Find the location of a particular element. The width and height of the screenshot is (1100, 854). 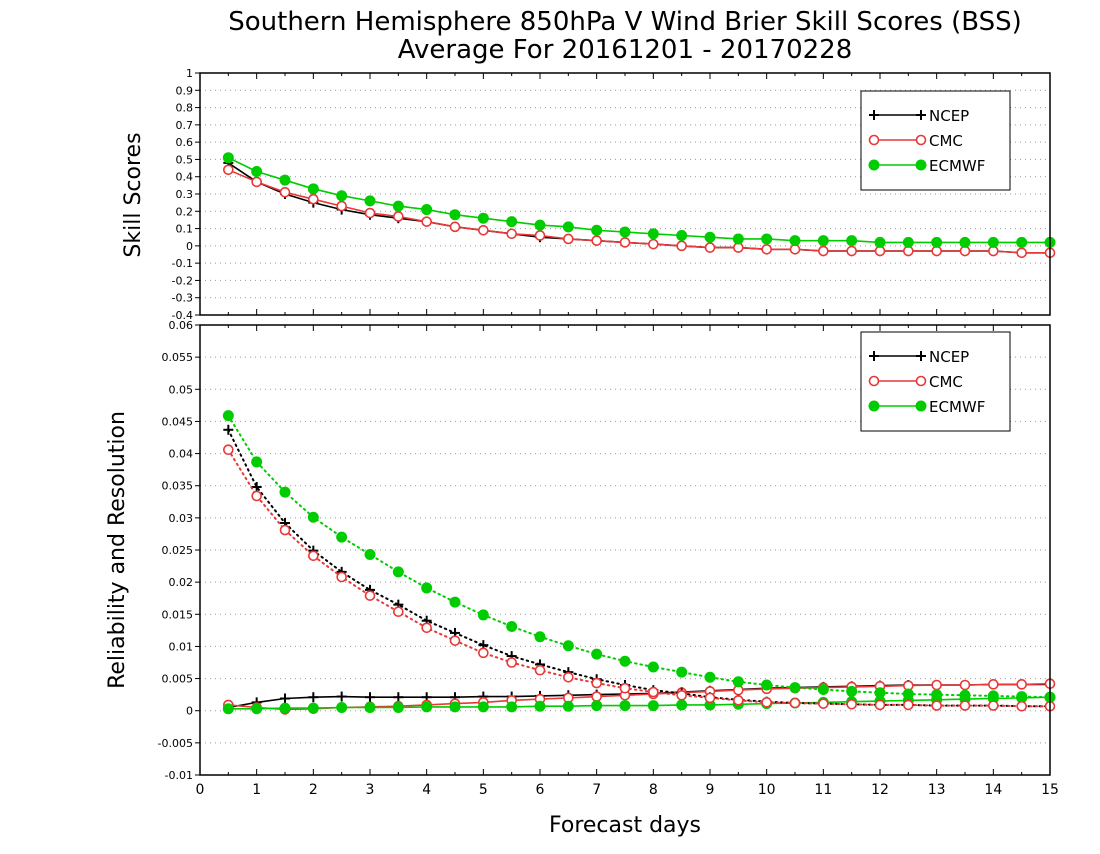

x-tick-label: 5 is located at coordinates (483, 790).